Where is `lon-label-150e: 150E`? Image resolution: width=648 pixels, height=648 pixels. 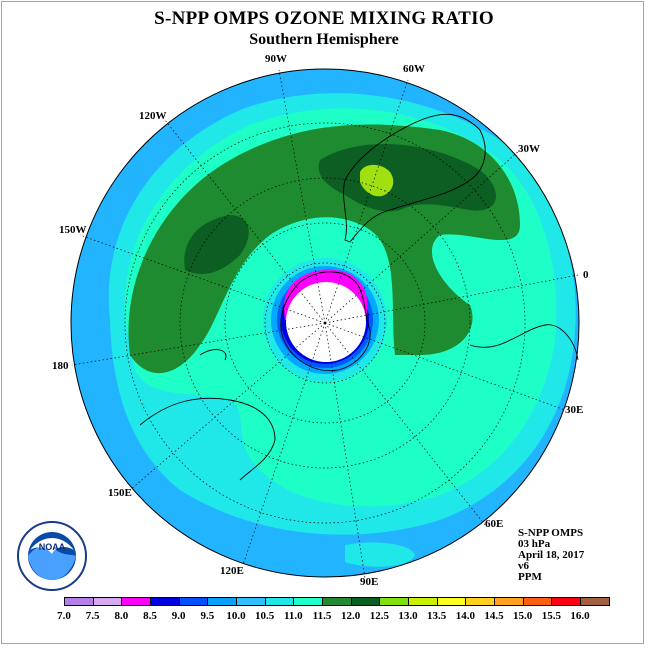 lon-label-150e: 150E is located at coordinates (120, 493).